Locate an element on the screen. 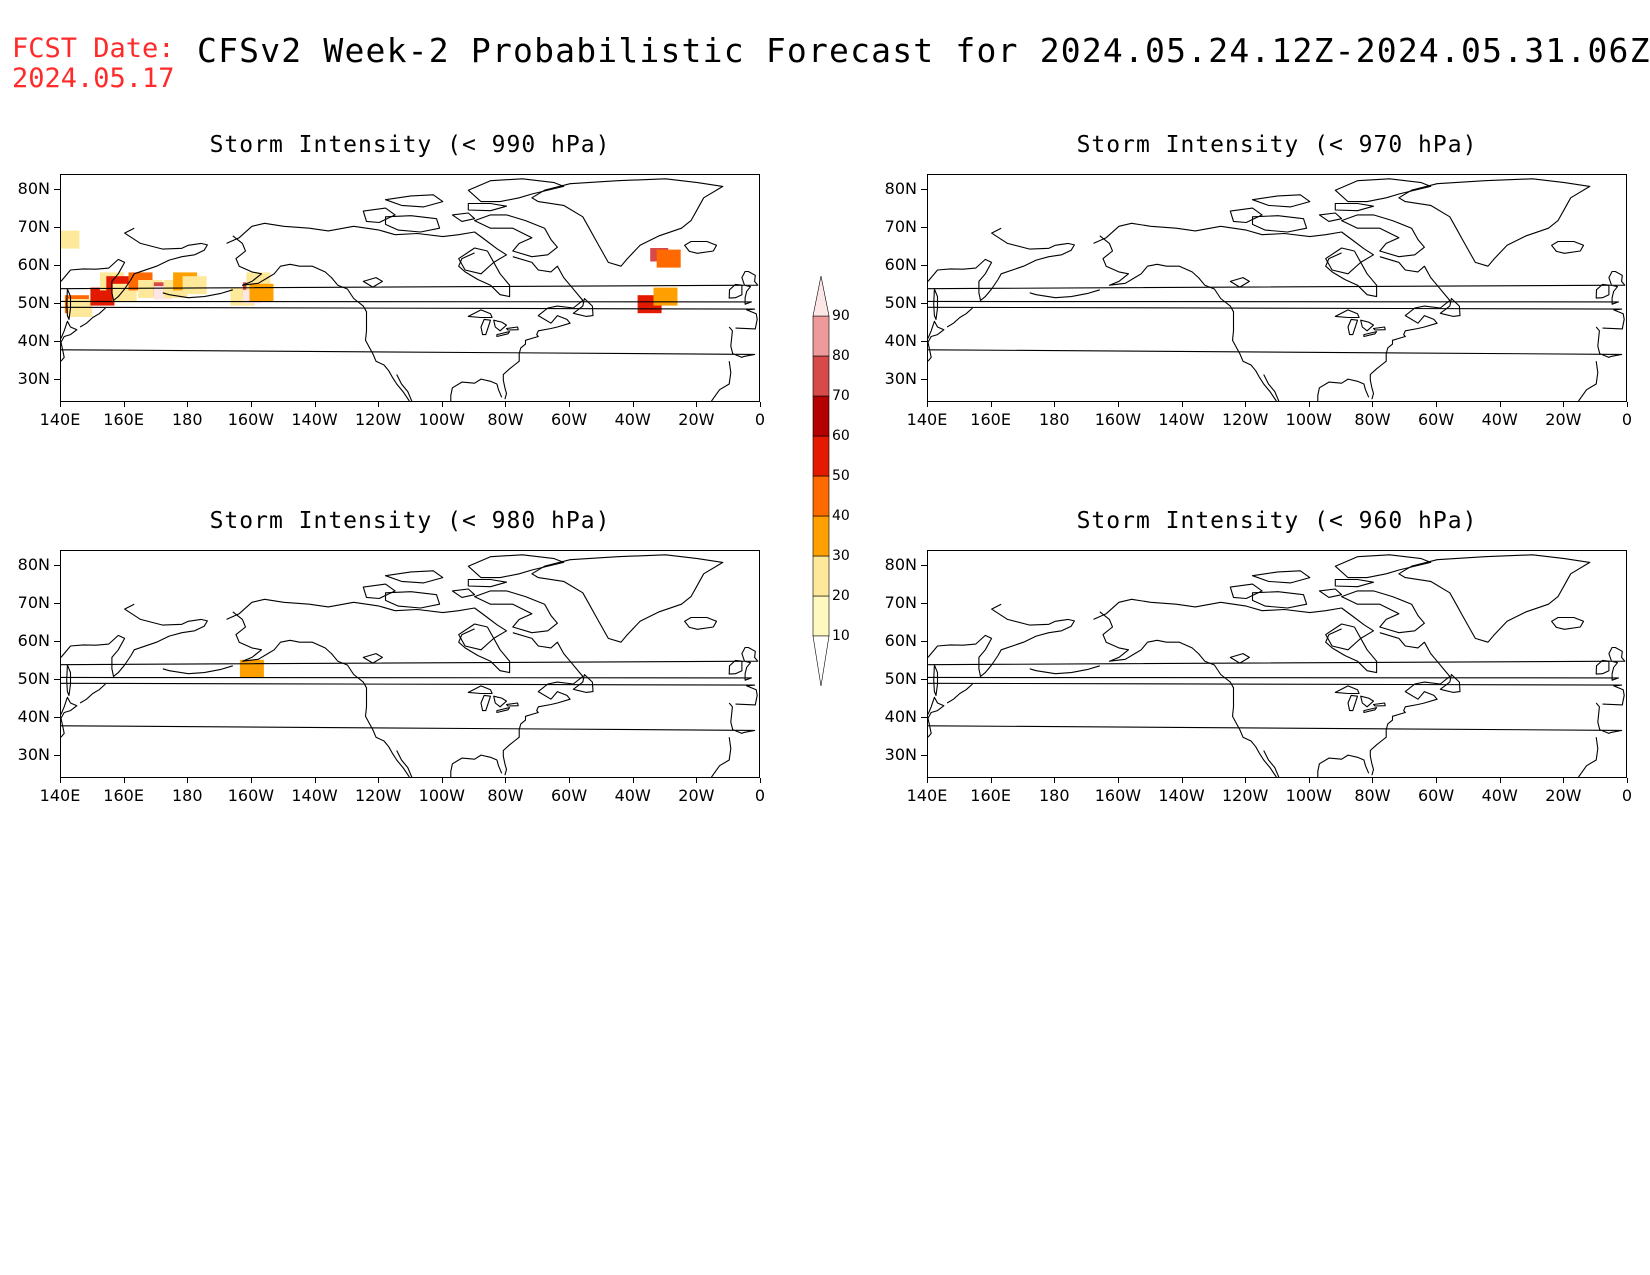  lon-tick-label: 100W is located at coordinates (1308, 795).